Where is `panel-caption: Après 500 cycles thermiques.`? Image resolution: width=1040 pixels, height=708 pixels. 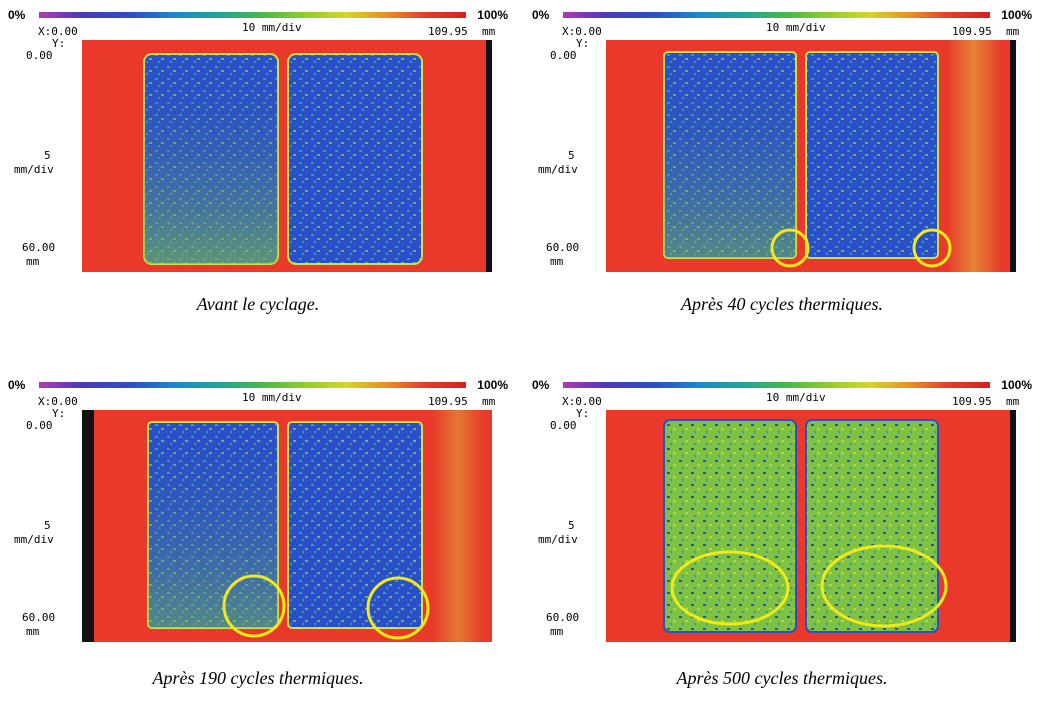
panel-caption: Après 500 cycles thermiques. is located at coordinates (782, 678).